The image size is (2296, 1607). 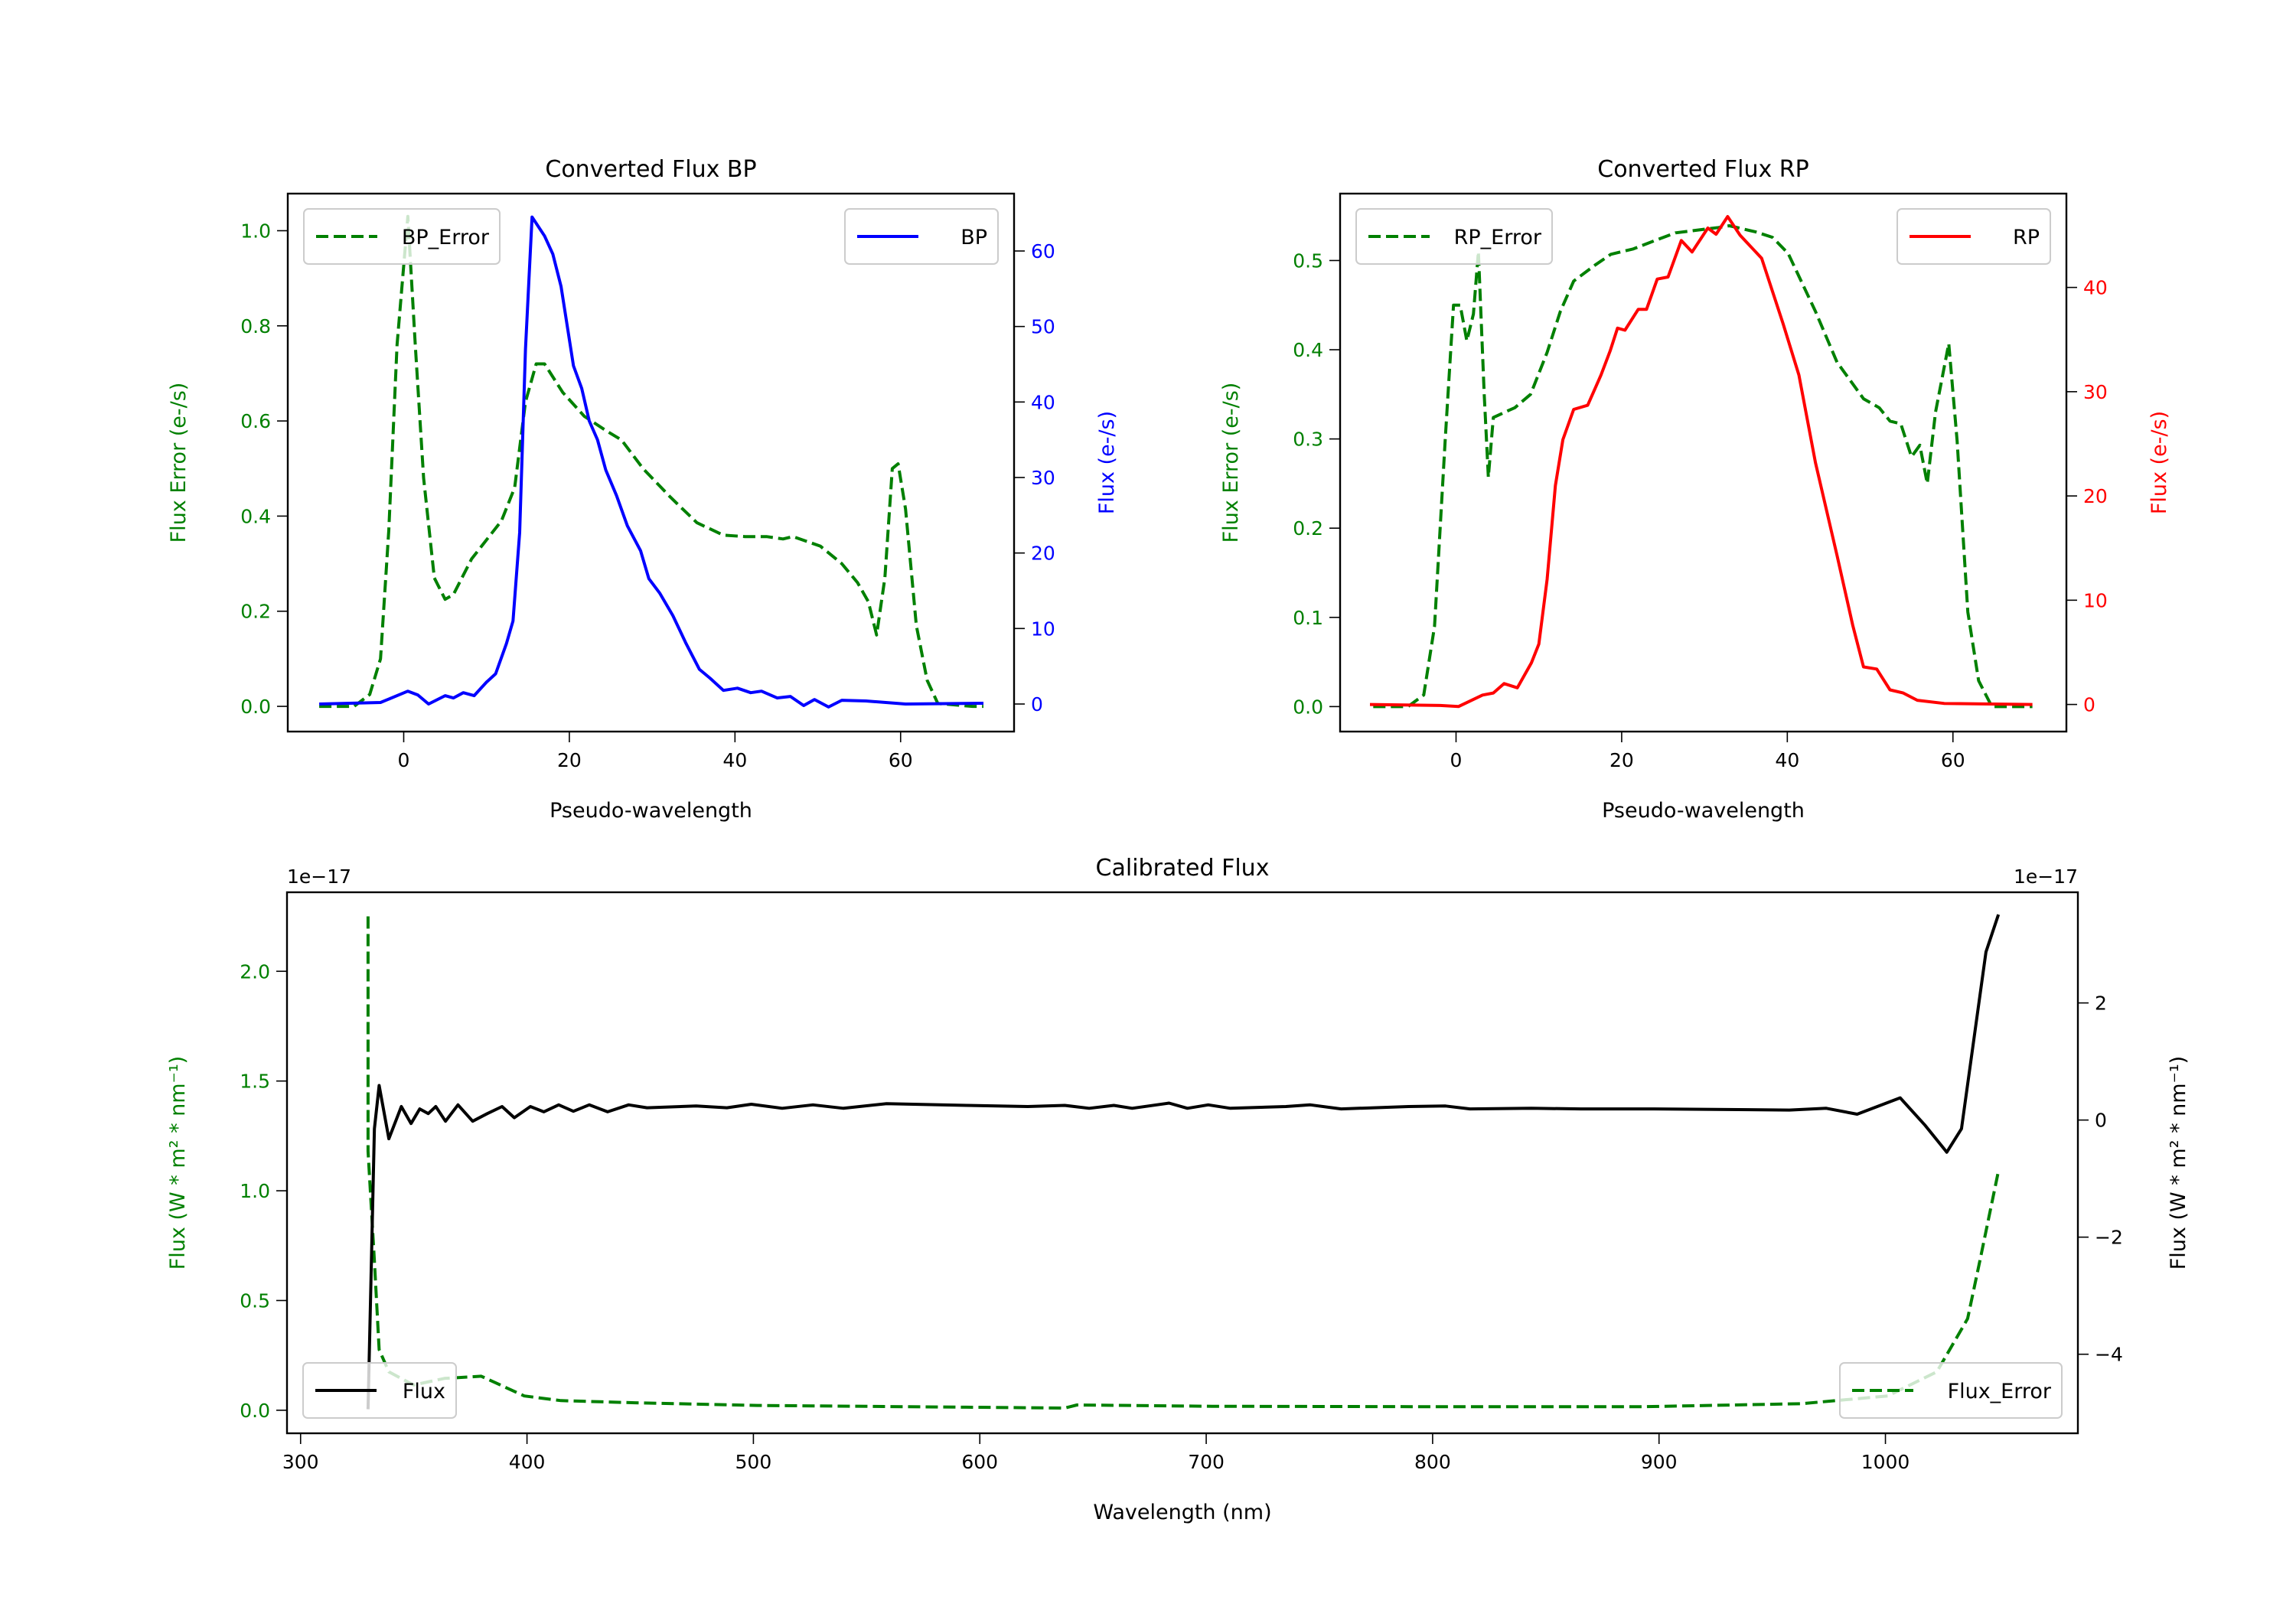 What do you see at coordinates (1703, 466) in the screenshot?
I see `series-line-rp-error` at bounding box center [1703, 466].